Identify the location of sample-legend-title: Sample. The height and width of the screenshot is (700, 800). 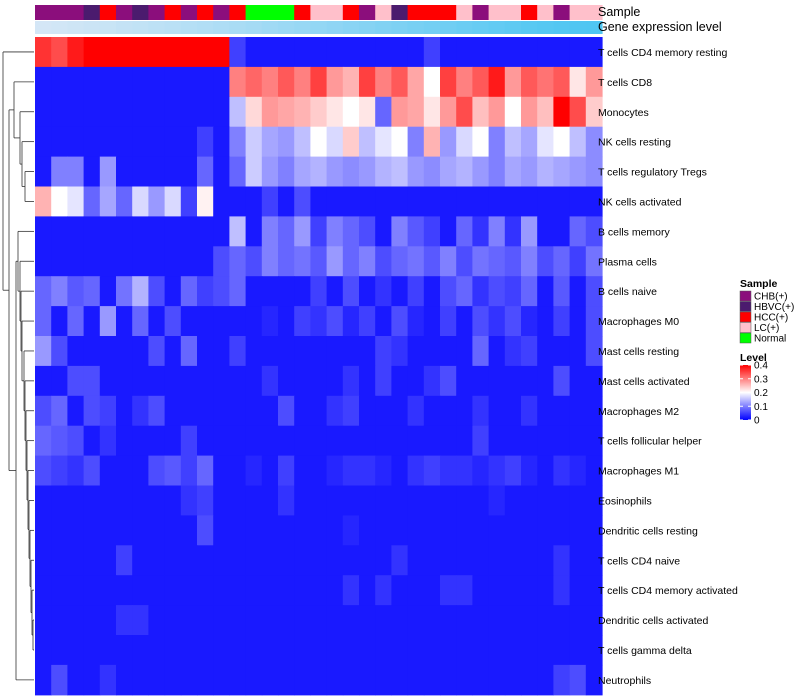
(759, 284).